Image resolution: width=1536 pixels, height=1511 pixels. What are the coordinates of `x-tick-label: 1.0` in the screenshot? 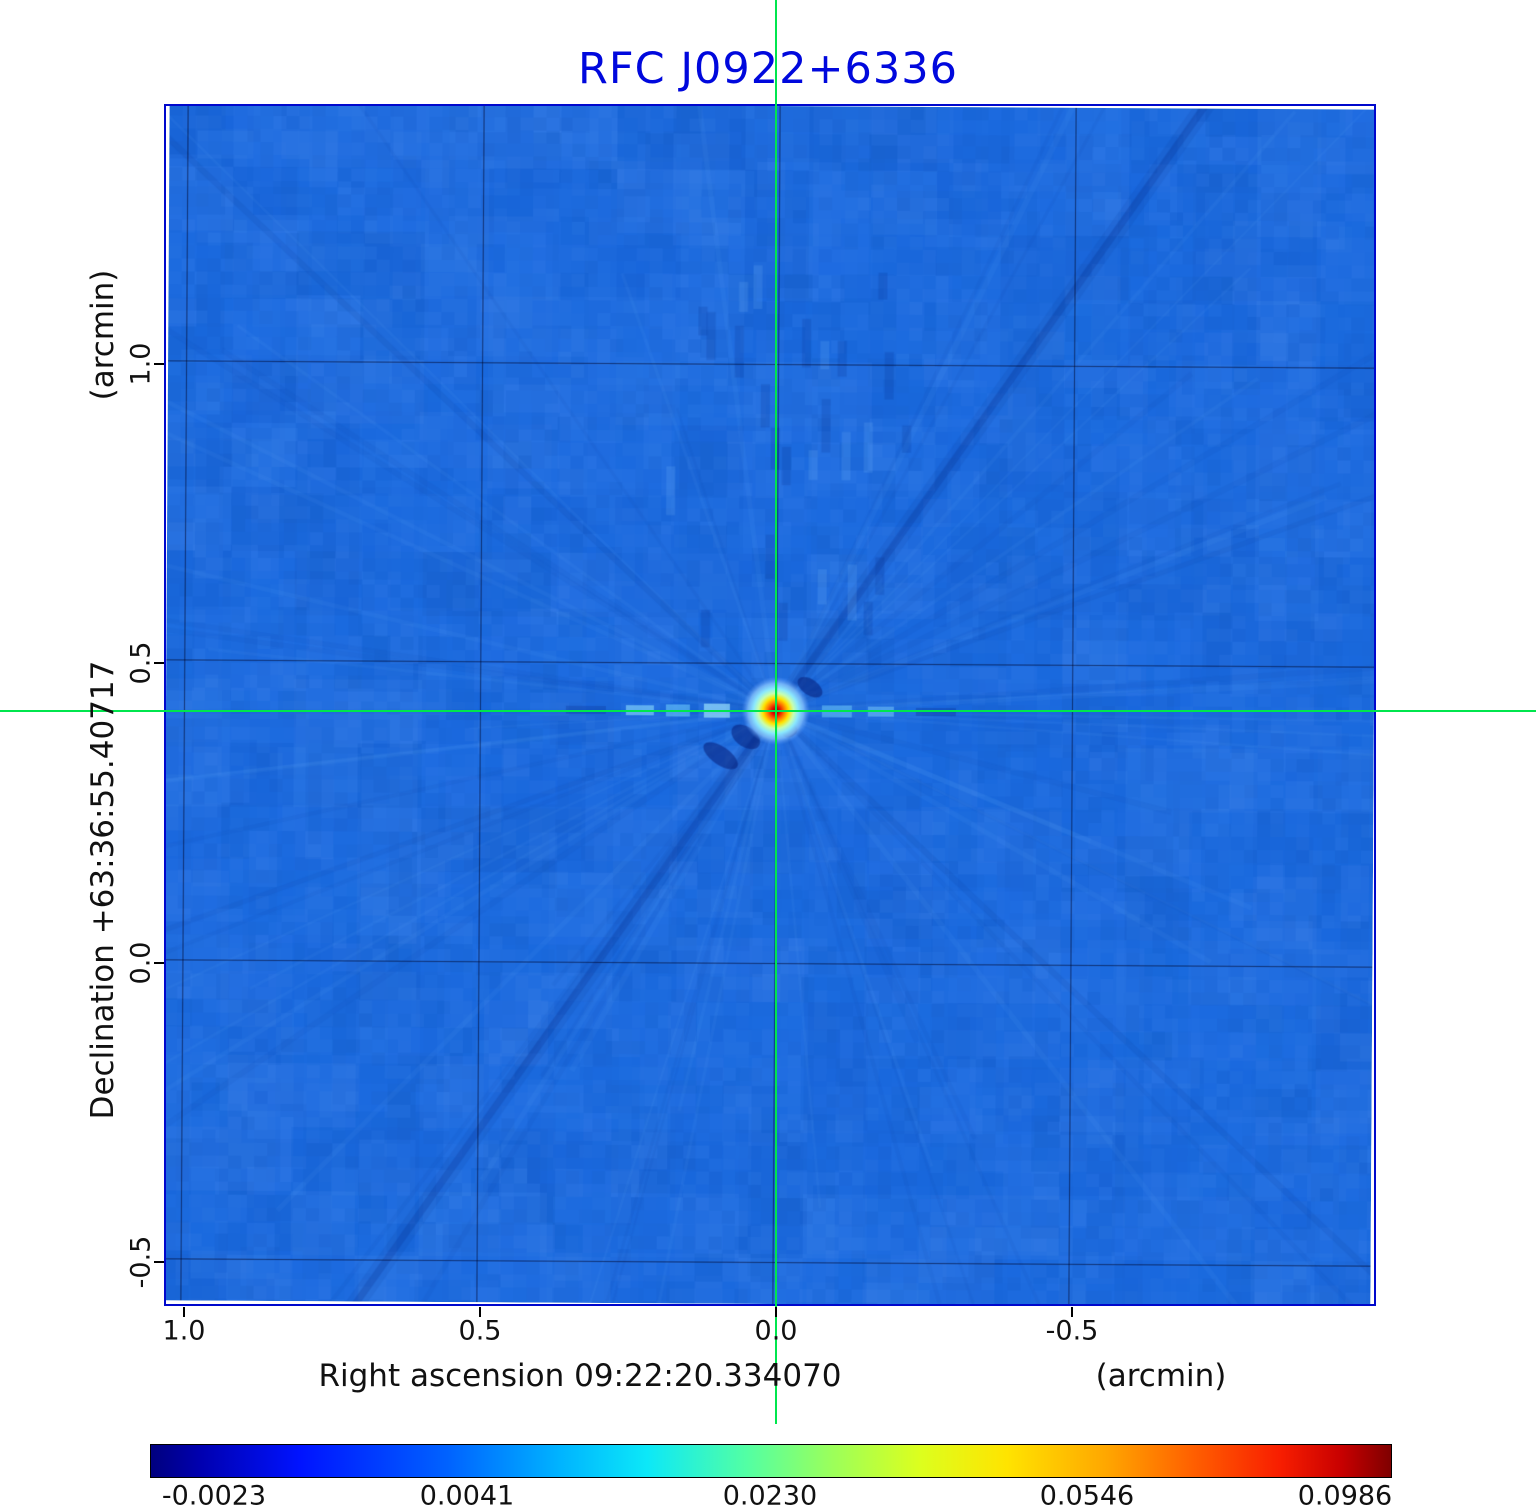 It's located at (184, 1331).